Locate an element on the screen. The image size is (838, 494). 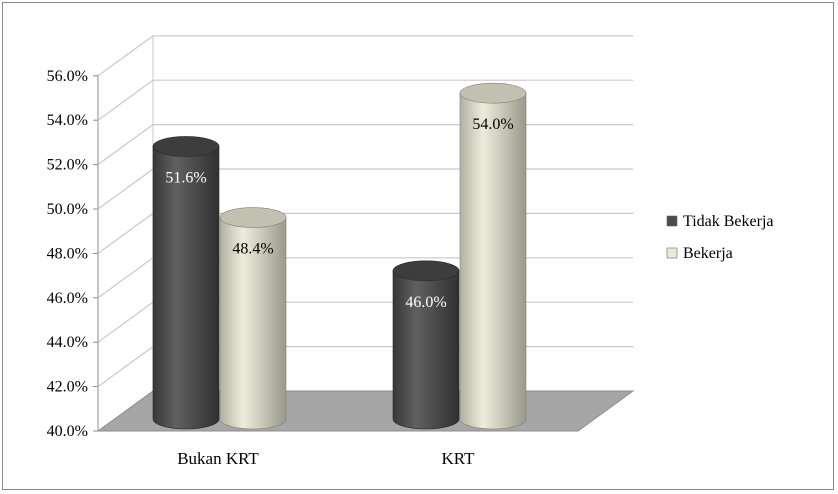
data-label: 54.0% is located at coordinates (492, 124).